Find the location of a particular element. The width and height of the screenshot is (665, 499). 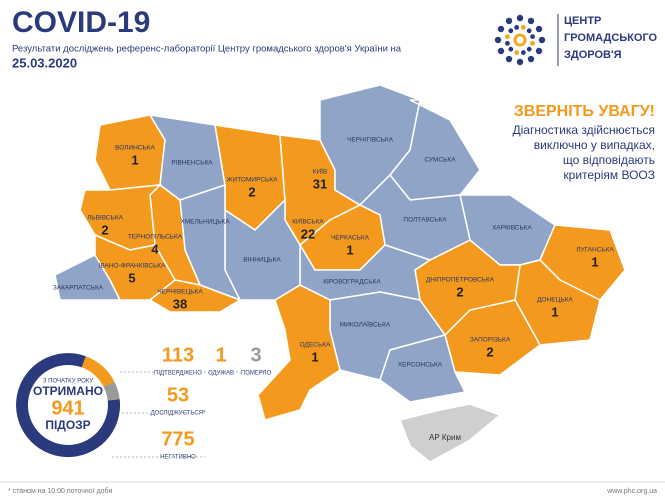

region-crimea is located at coordinates (450, 433).